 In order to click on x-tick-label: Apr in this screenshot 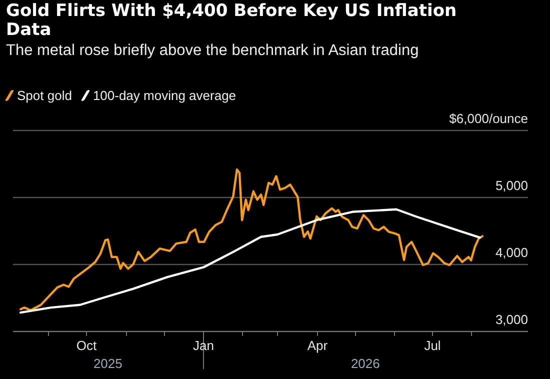, I will do `click(317, 346)`.